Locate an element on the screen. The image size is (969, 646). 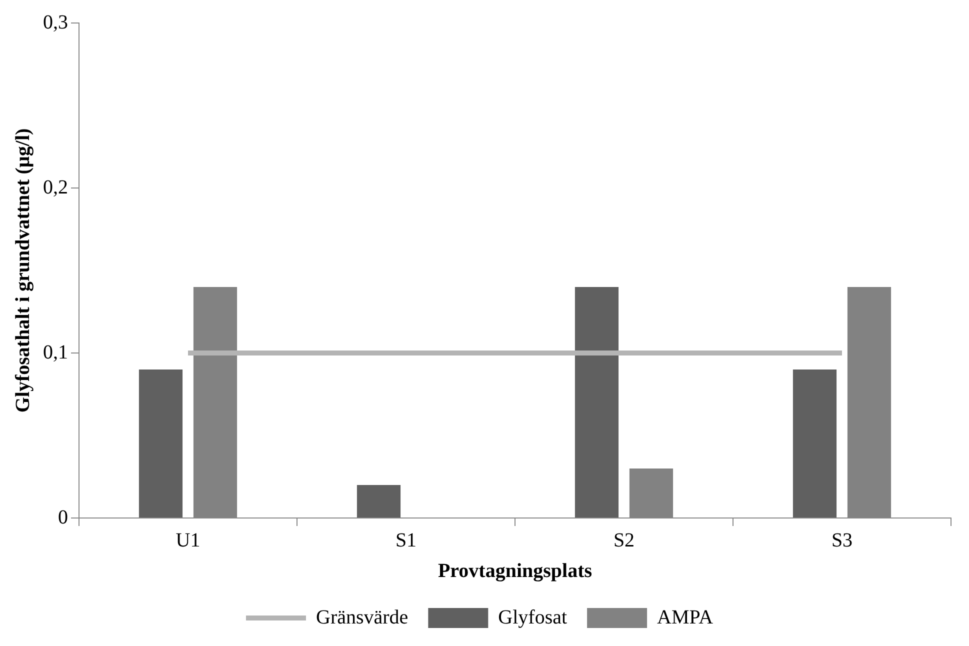
legend-label: Glyfosat is located at coordinates (533, 617).